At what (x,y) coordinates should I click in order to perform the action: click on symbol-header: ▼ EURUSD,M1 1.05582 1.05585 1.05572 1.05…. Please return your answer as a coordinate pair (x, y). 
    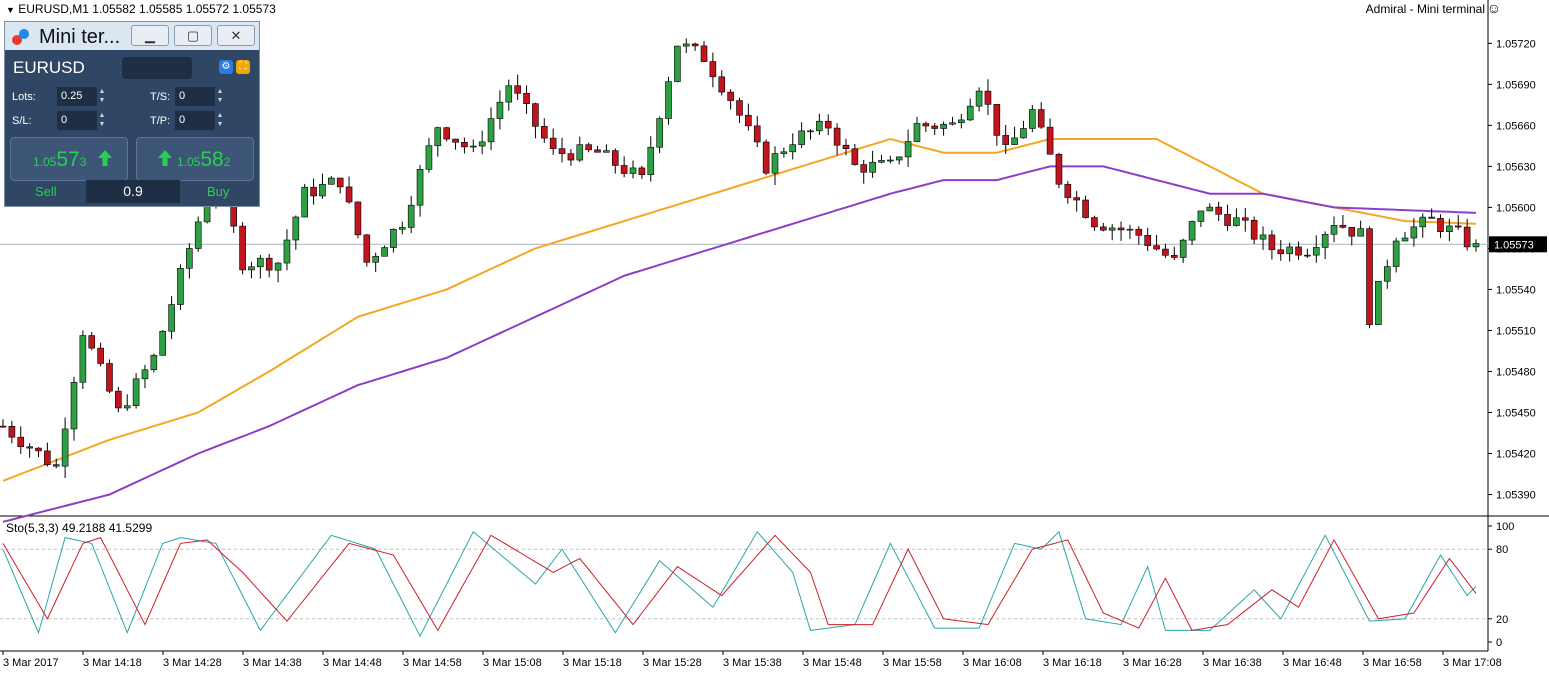
    Looking at the image, I should click on (141, 9).